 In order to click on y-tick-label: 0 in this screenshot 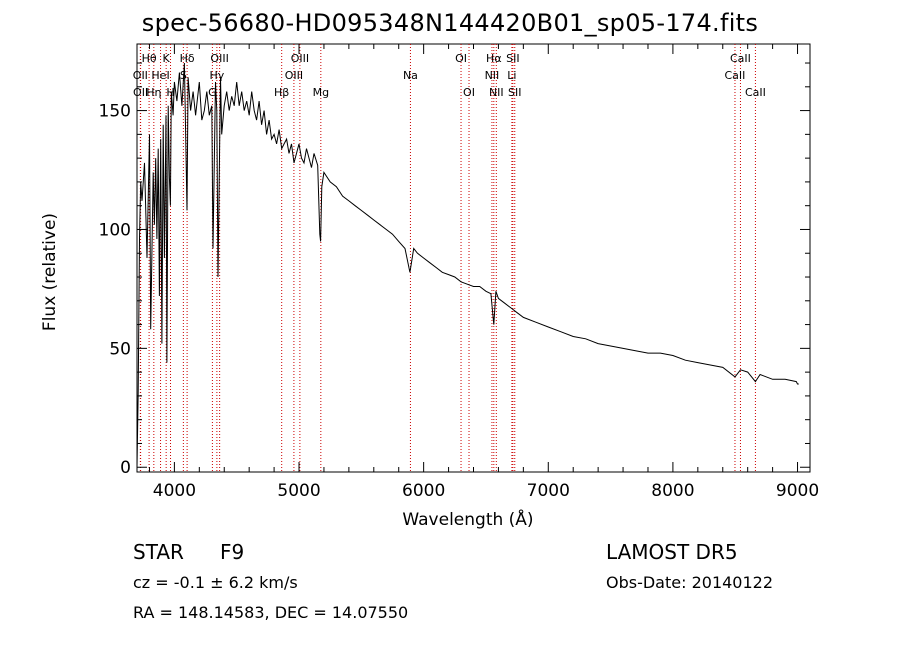, I will do `click(125, 468)`.